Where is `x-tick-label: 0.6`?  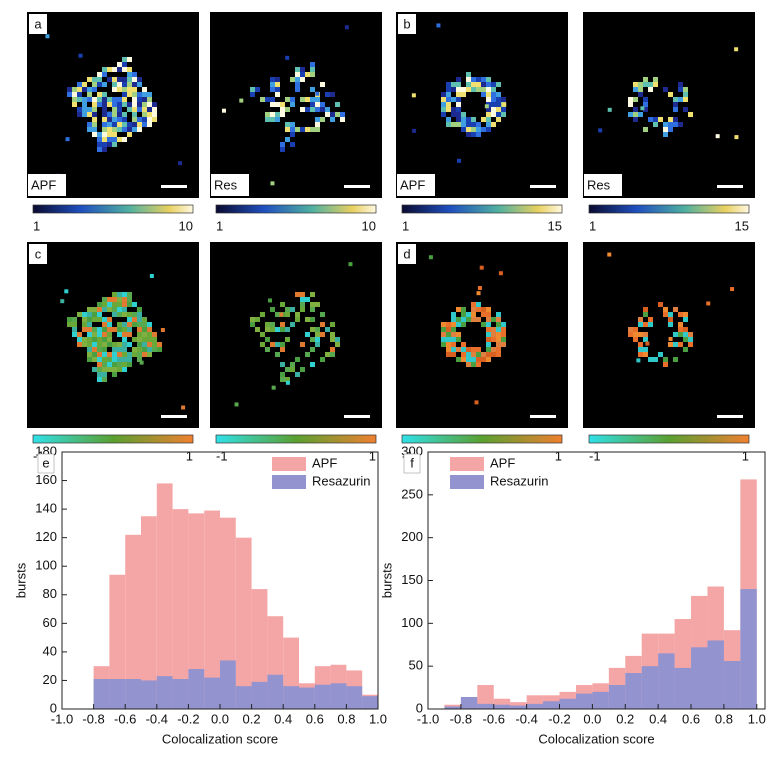 x-tick-label: 0.6 is located at coordinates (691, 718).